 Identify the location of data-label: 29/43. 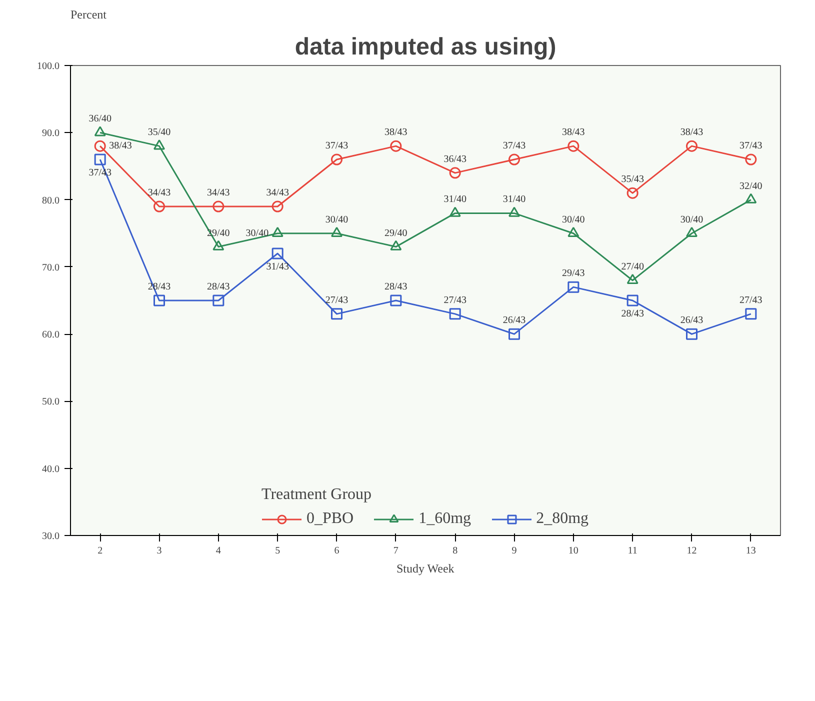
(573, 274).